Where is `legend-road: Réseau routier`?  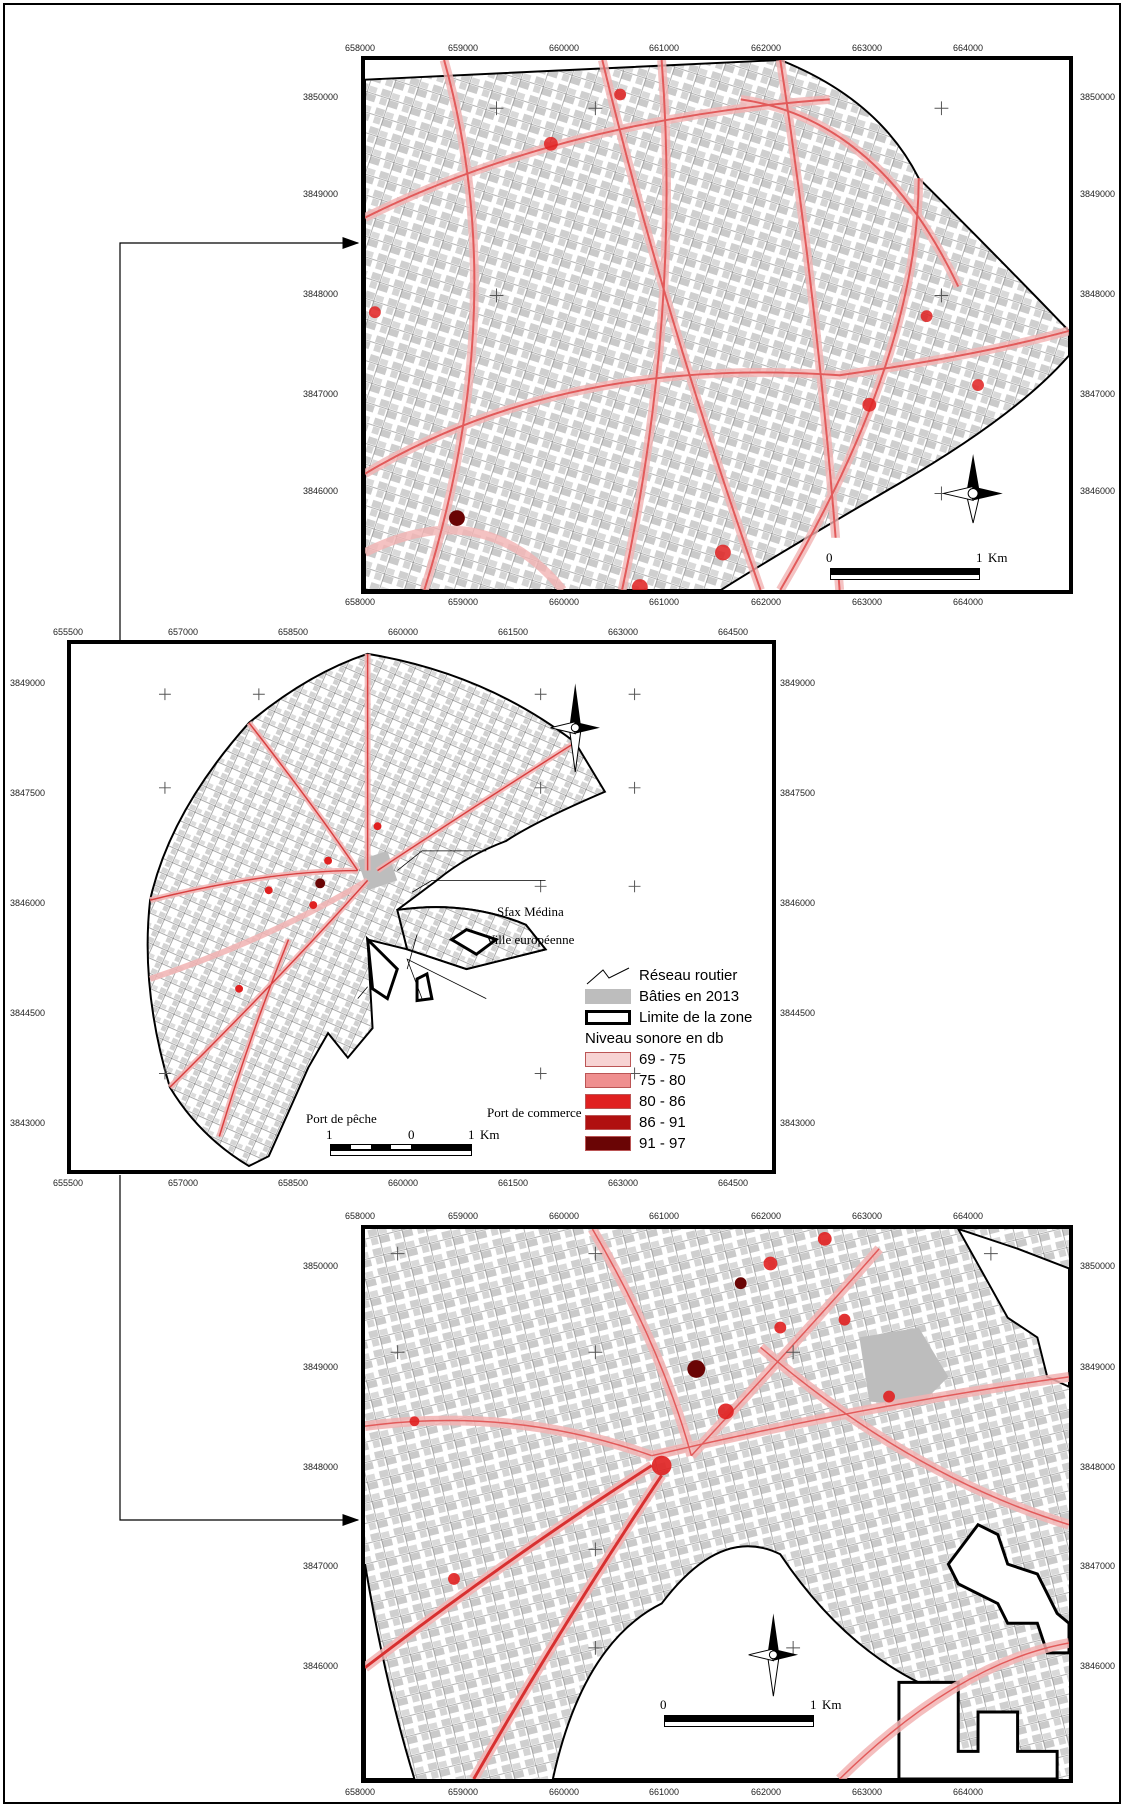 legend-road: Réseau routier is located at coordinates (680, 975).